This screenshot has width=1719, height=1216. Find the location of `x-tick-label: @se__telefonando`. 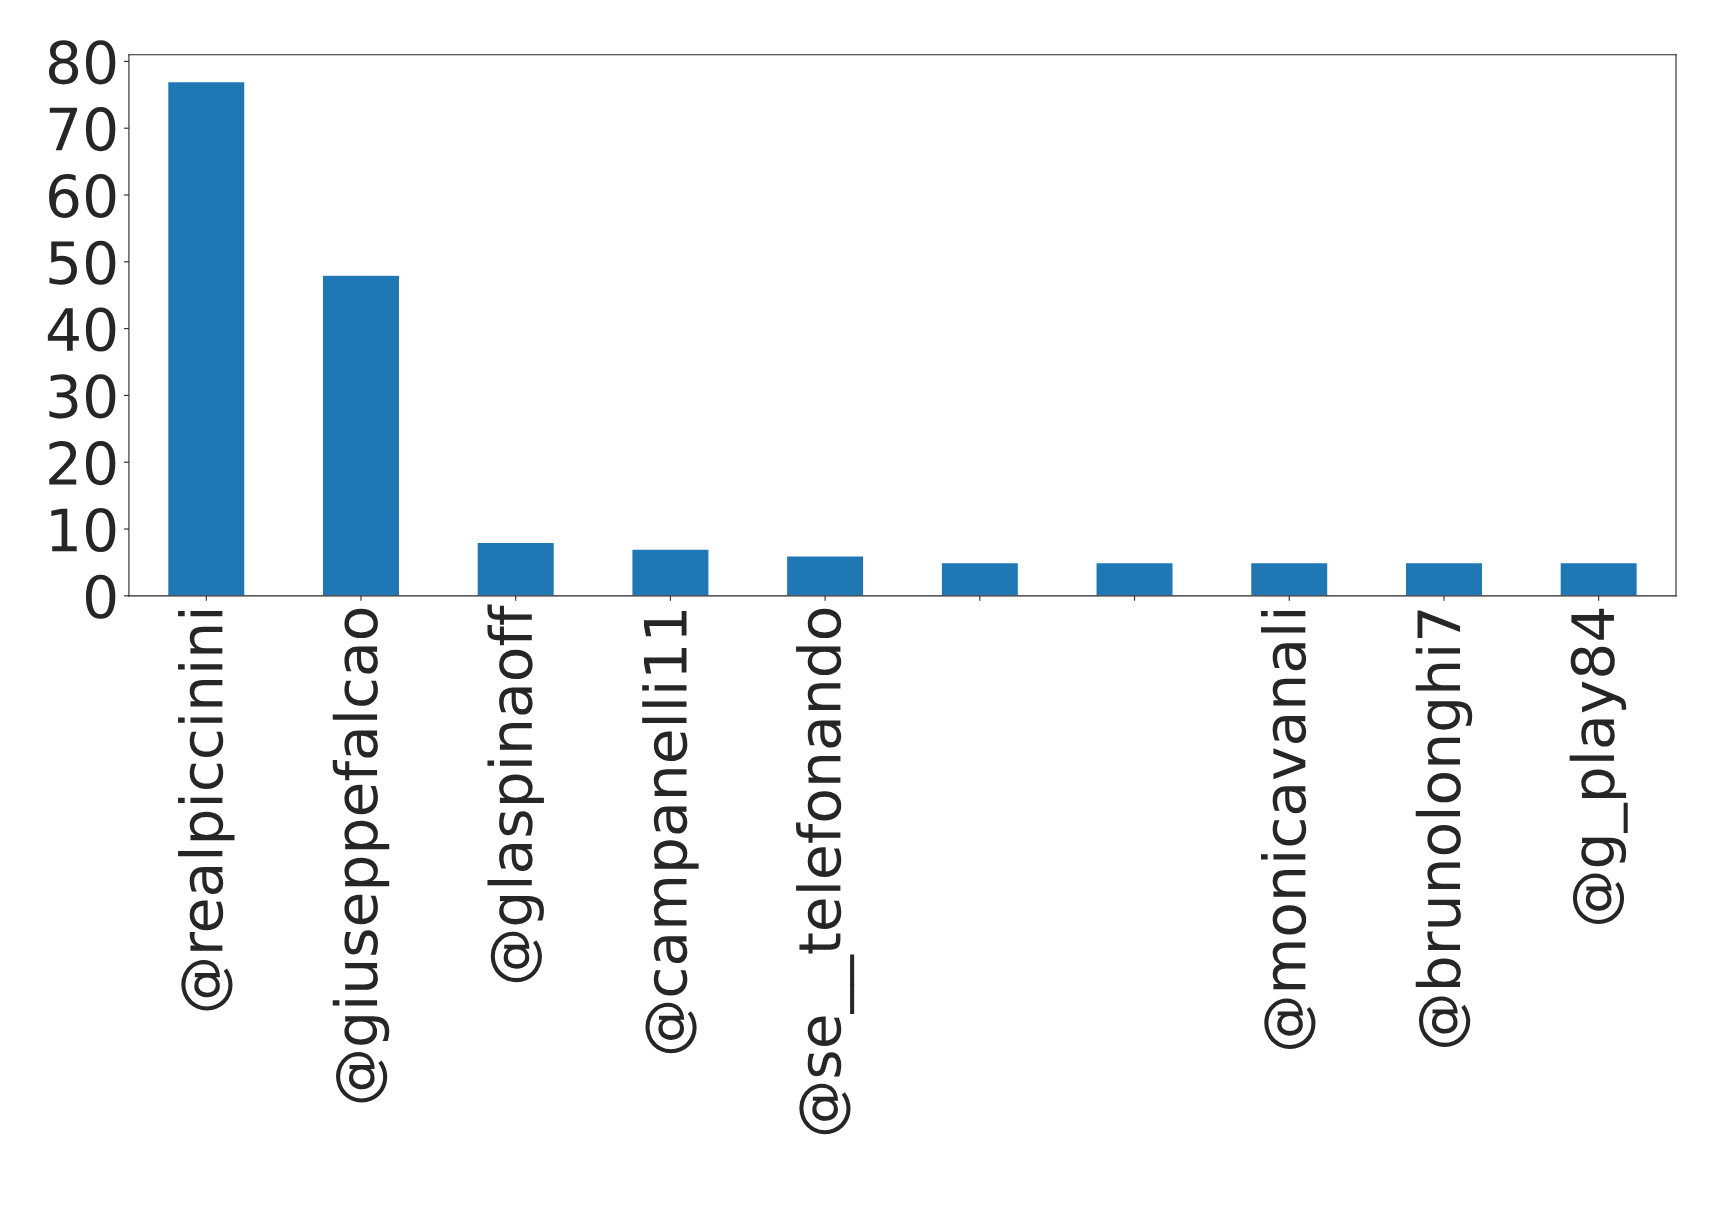

x-tick-label: @se__telefonando is located at coordinates (825, 871).